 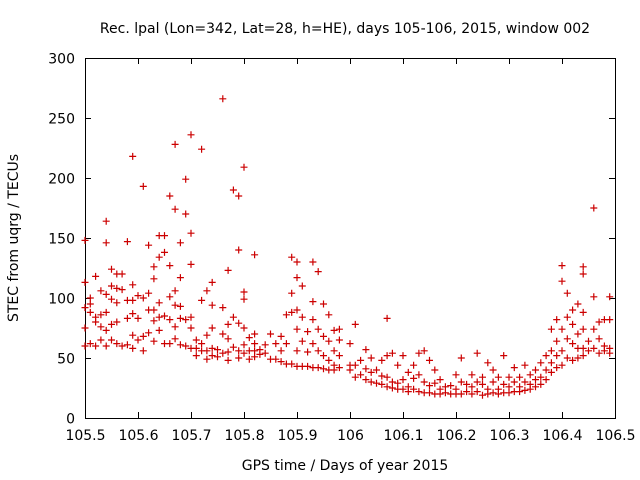 I want to click on x-tick-label: 105.5, so click(x=85, y=436).